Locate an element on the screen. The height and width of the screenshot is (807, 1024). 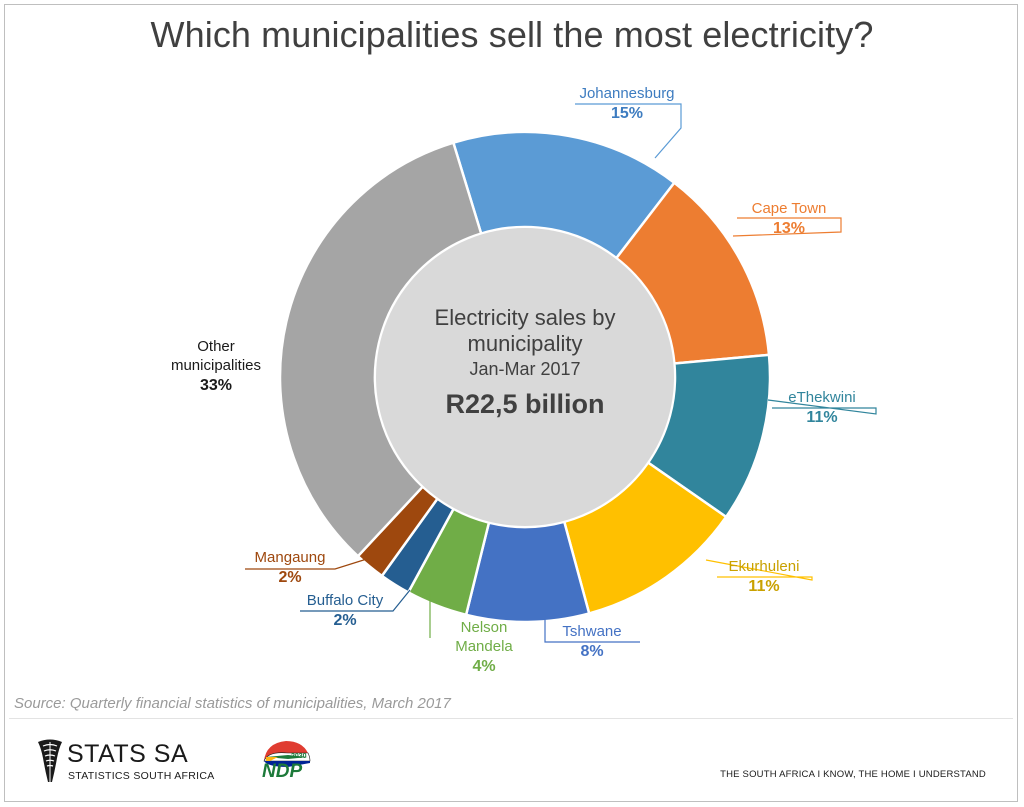
category-label-nelson-mandela: Mandela is located at coordinates (484, 646).